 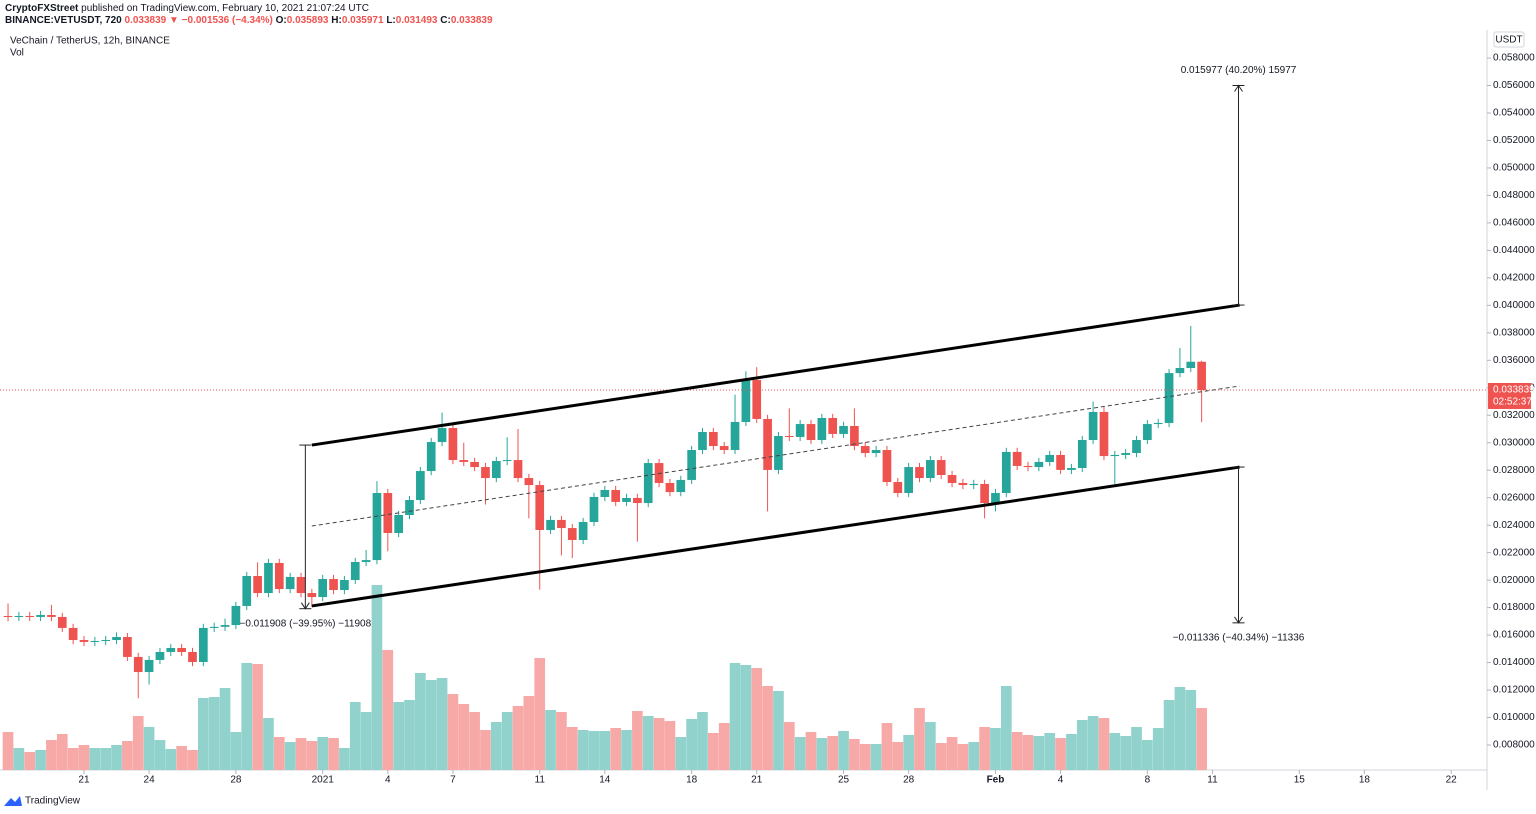 I want to click on brand-logo: TradingView, so click(x=42, y=801).